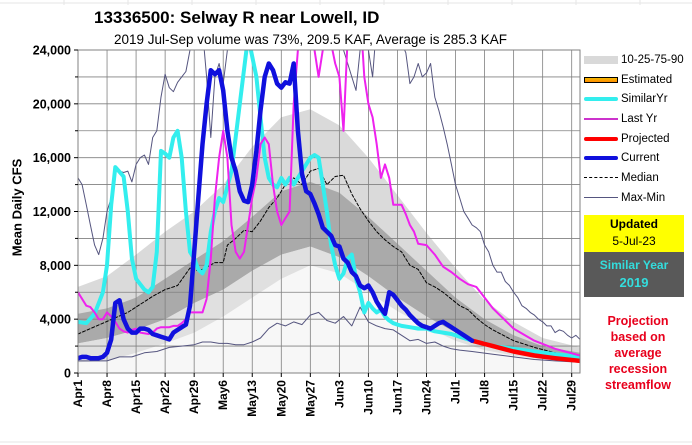  Describe the element at coordinates (136, 397) in the screenshot. I see `x-tick-label: Apr15` at that location.